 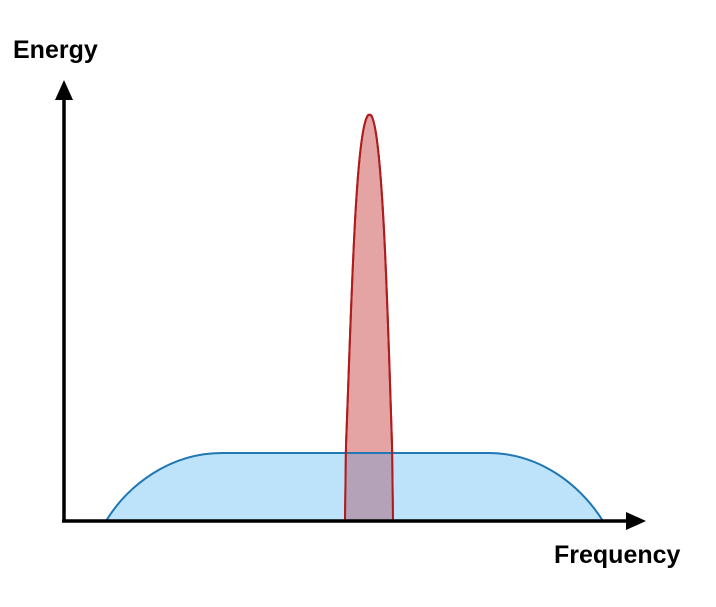 I want to click on x-axis-label: Frequency, so click(x=617, y=555).